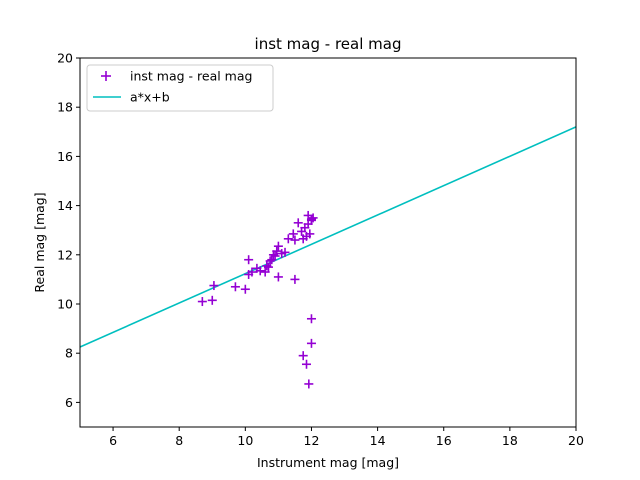  What do you see at coordinates (510, 440) in the screenshot?
I see `x-tick-label: 18` at bounding box center [510, 440].